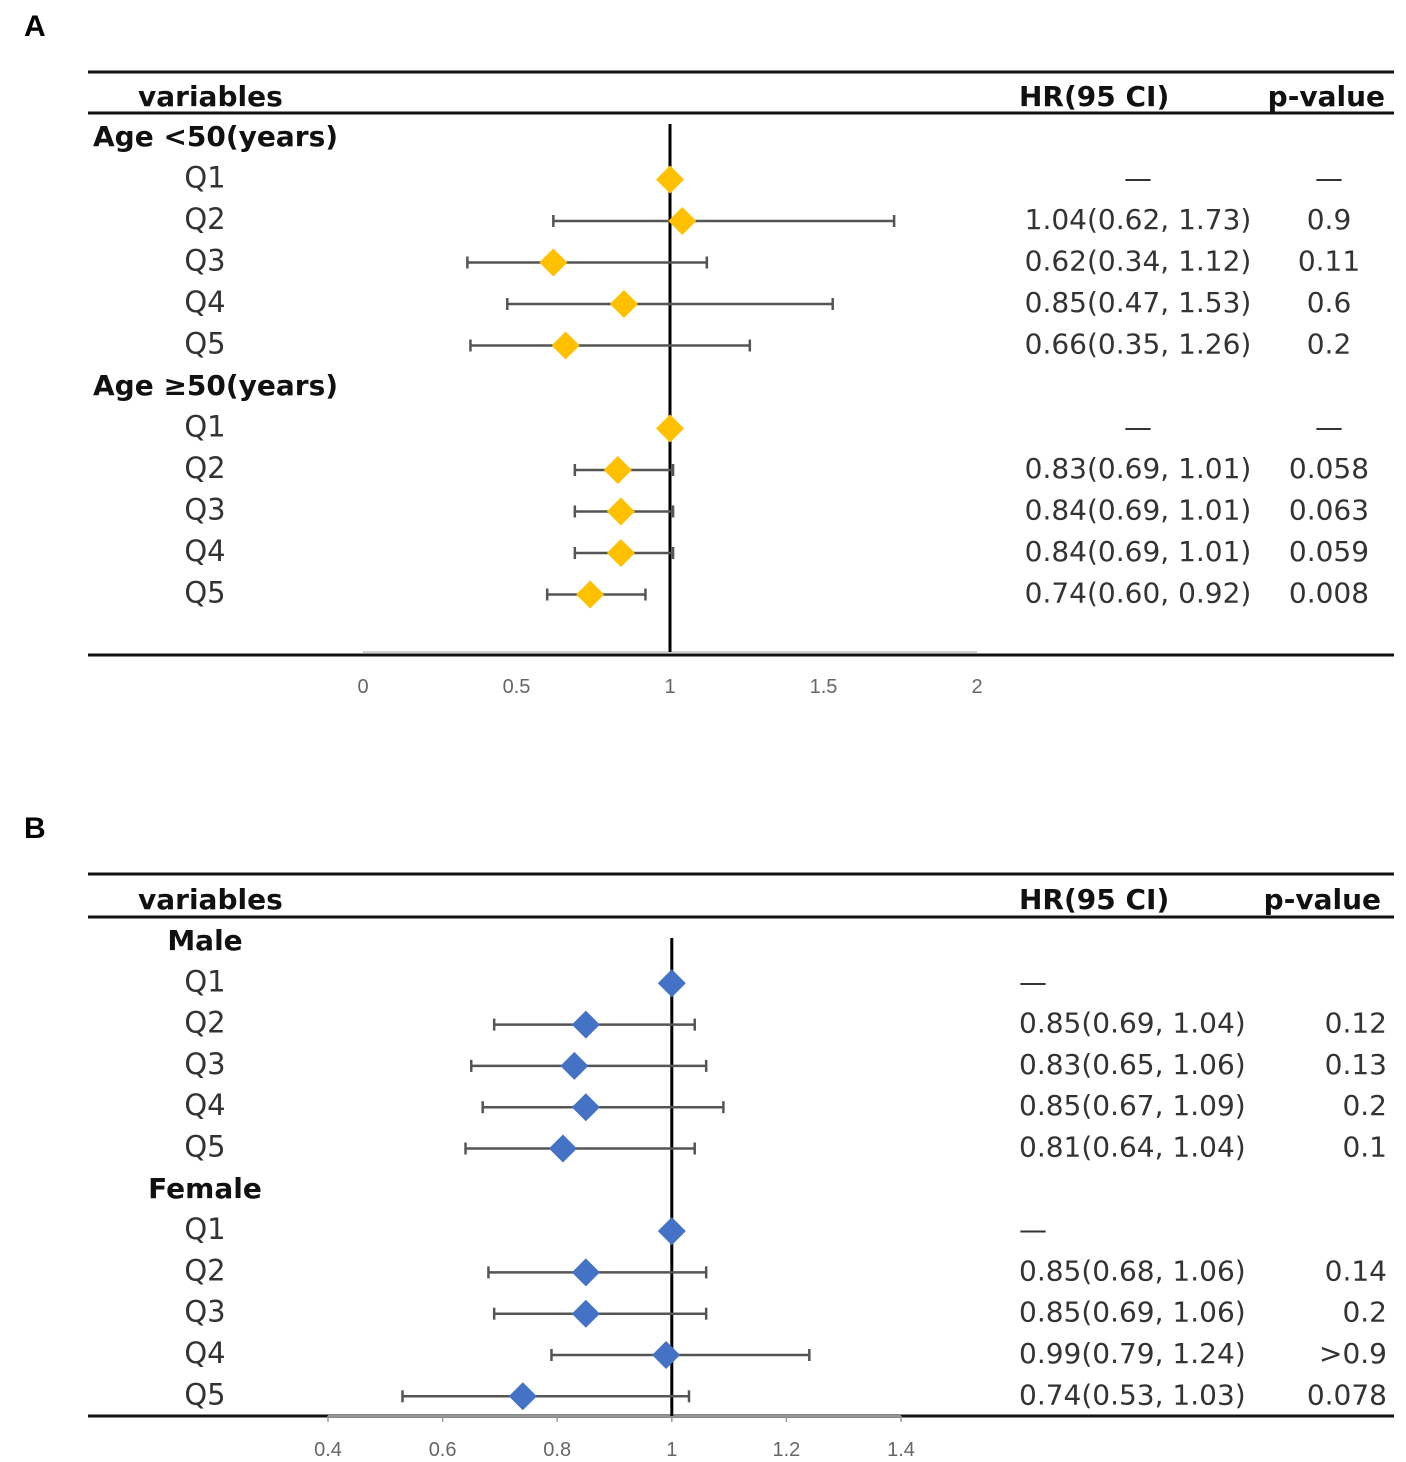  What do you see at coordinates (35, 26) in the screenshot?
I see `panel-label: A` at bounding box center [35, 26].